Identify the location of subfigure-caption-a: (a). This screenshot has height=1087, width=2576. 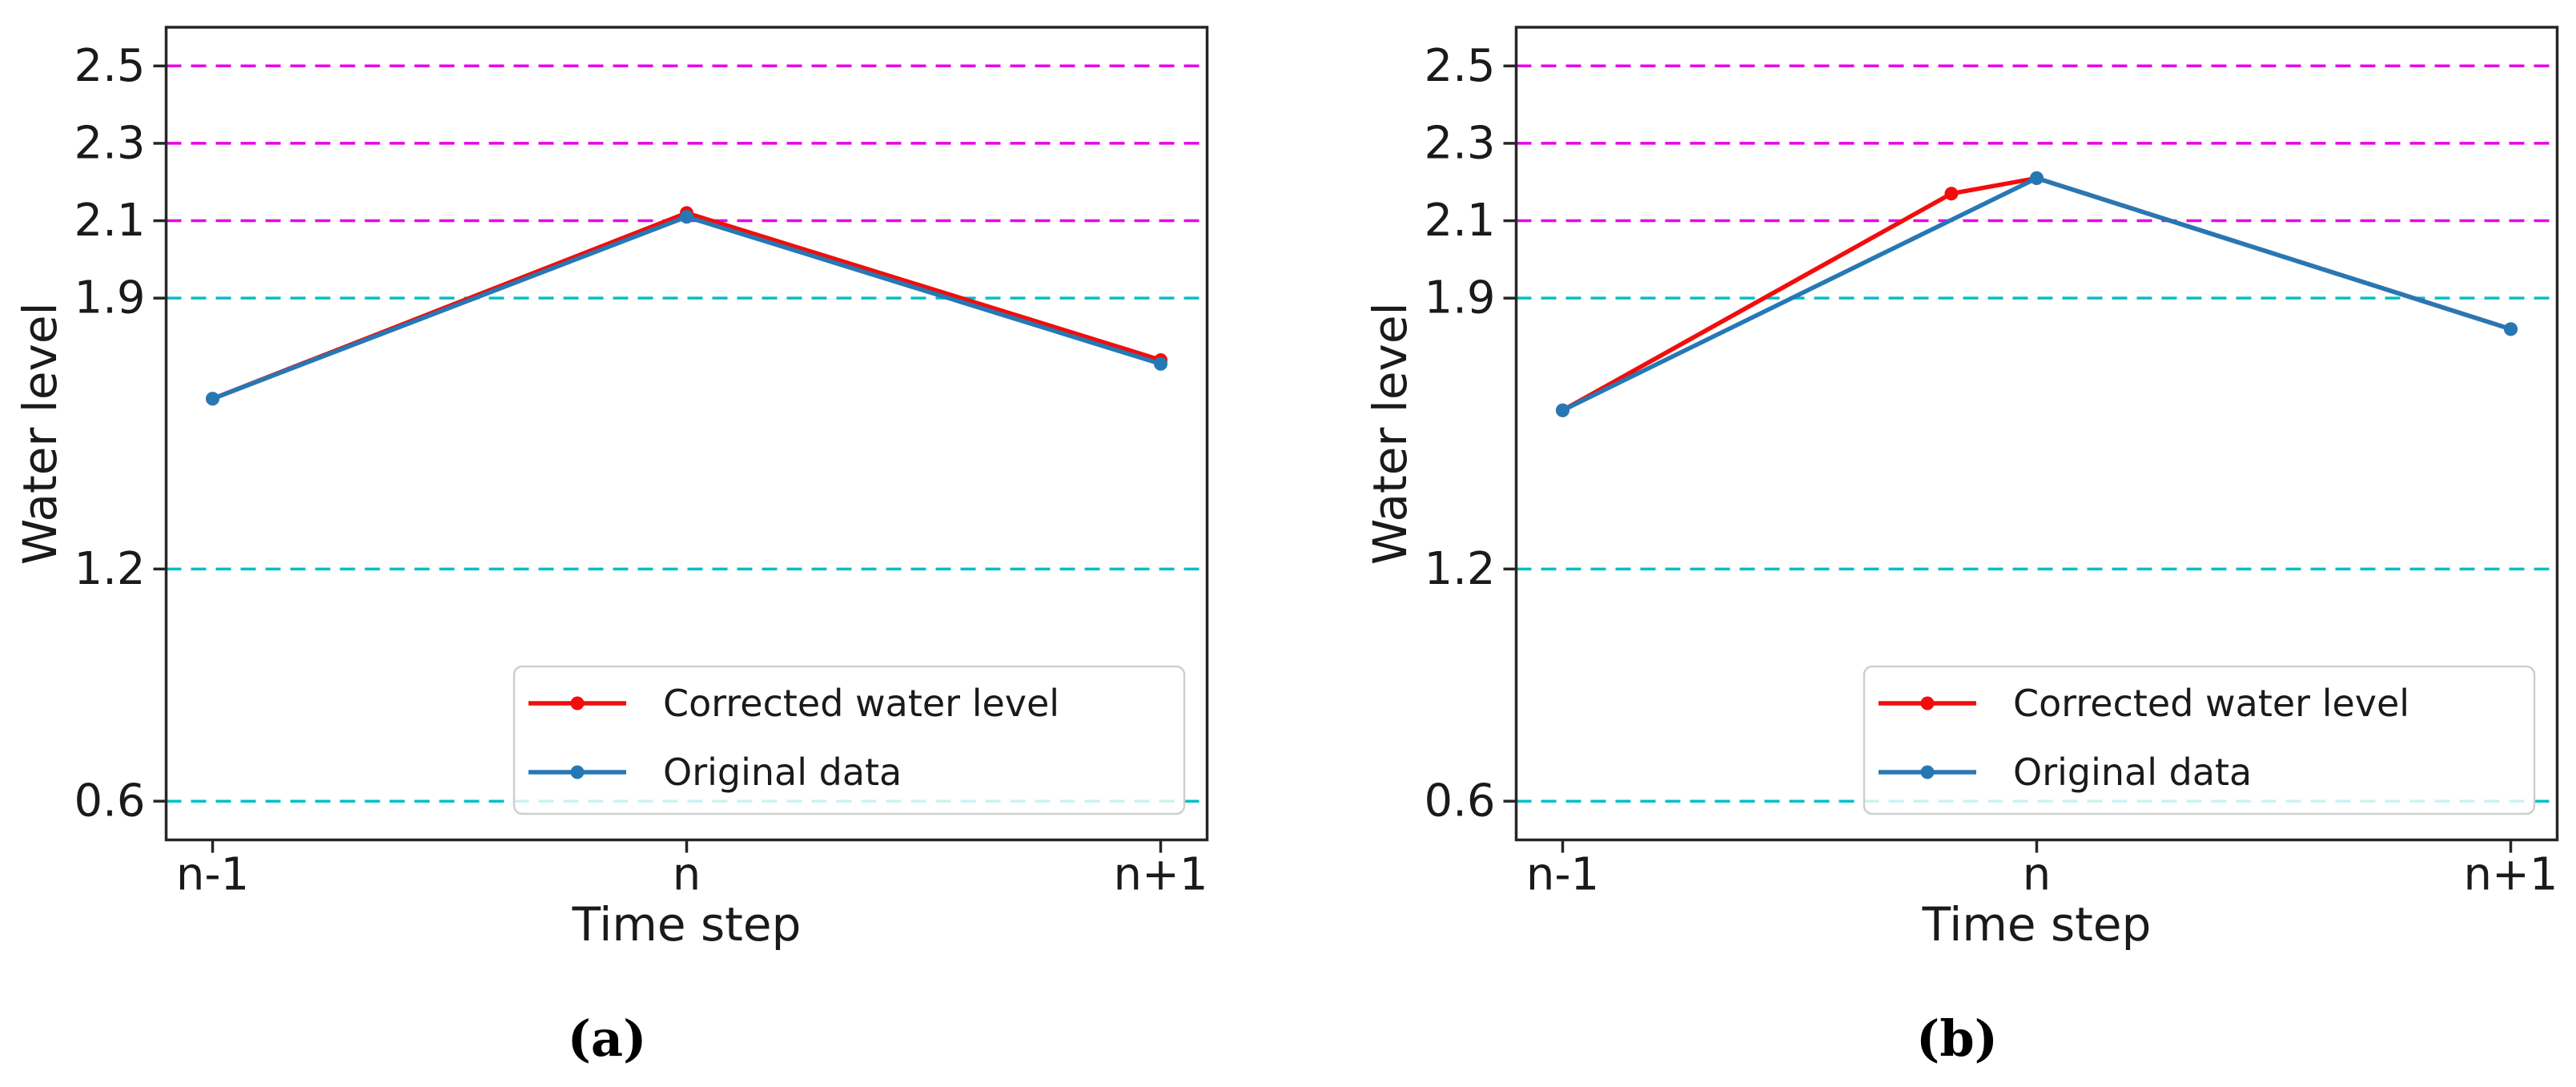
(607, 1038).